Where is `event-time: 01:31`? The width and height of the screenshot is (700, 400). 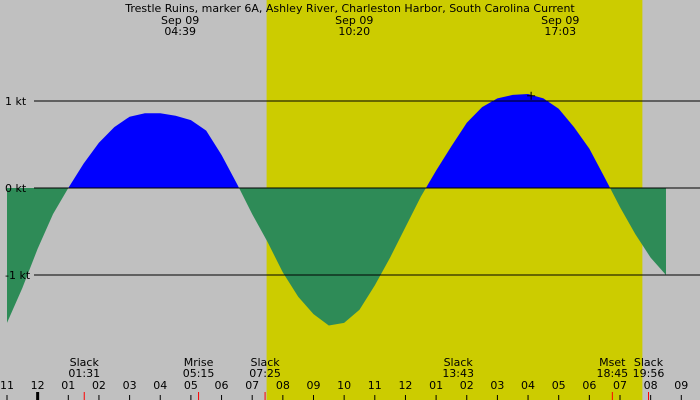 event-time: 01:31 is located at coordinates (84, 373).